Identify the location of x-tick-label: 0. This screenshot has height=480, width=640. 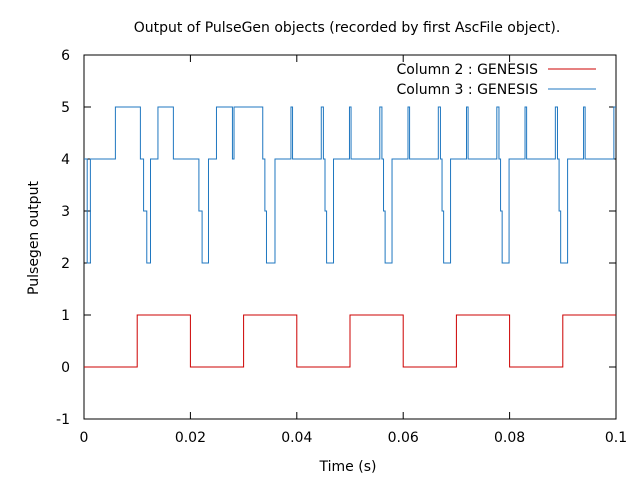
(84, 438).